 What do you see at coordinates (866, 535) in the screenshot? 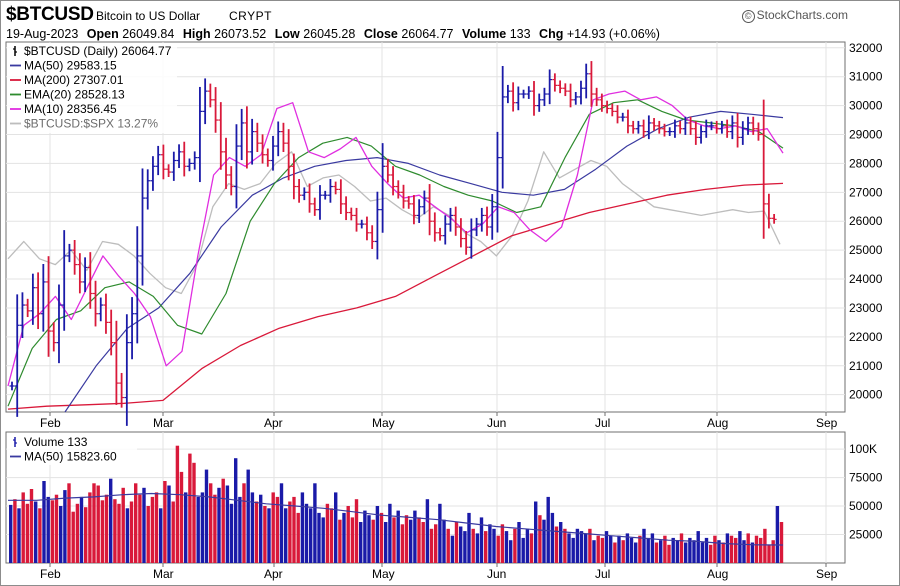
I see `volume-y-tick-label: 25000` at bounding box center [866, 535].